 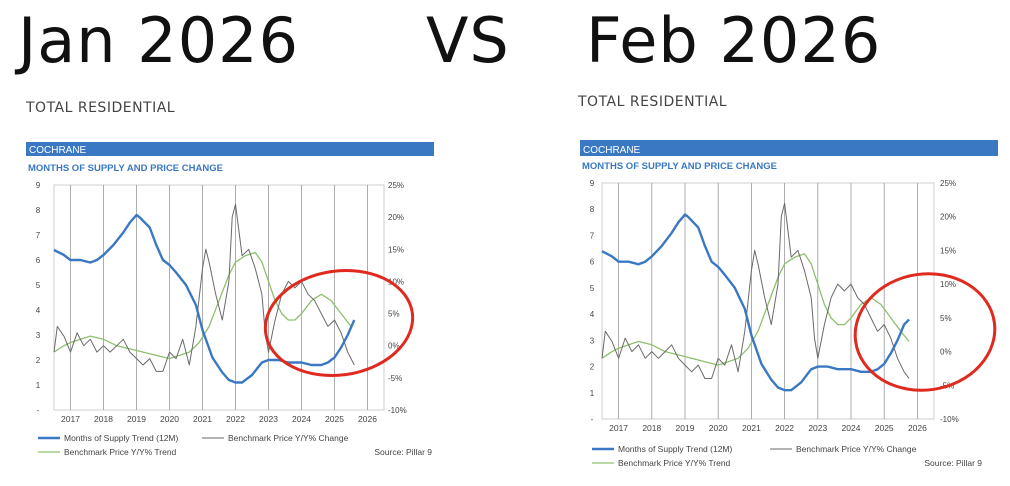 I want to click on left-period-title: Jan 2026, so click(x=159, y=40).